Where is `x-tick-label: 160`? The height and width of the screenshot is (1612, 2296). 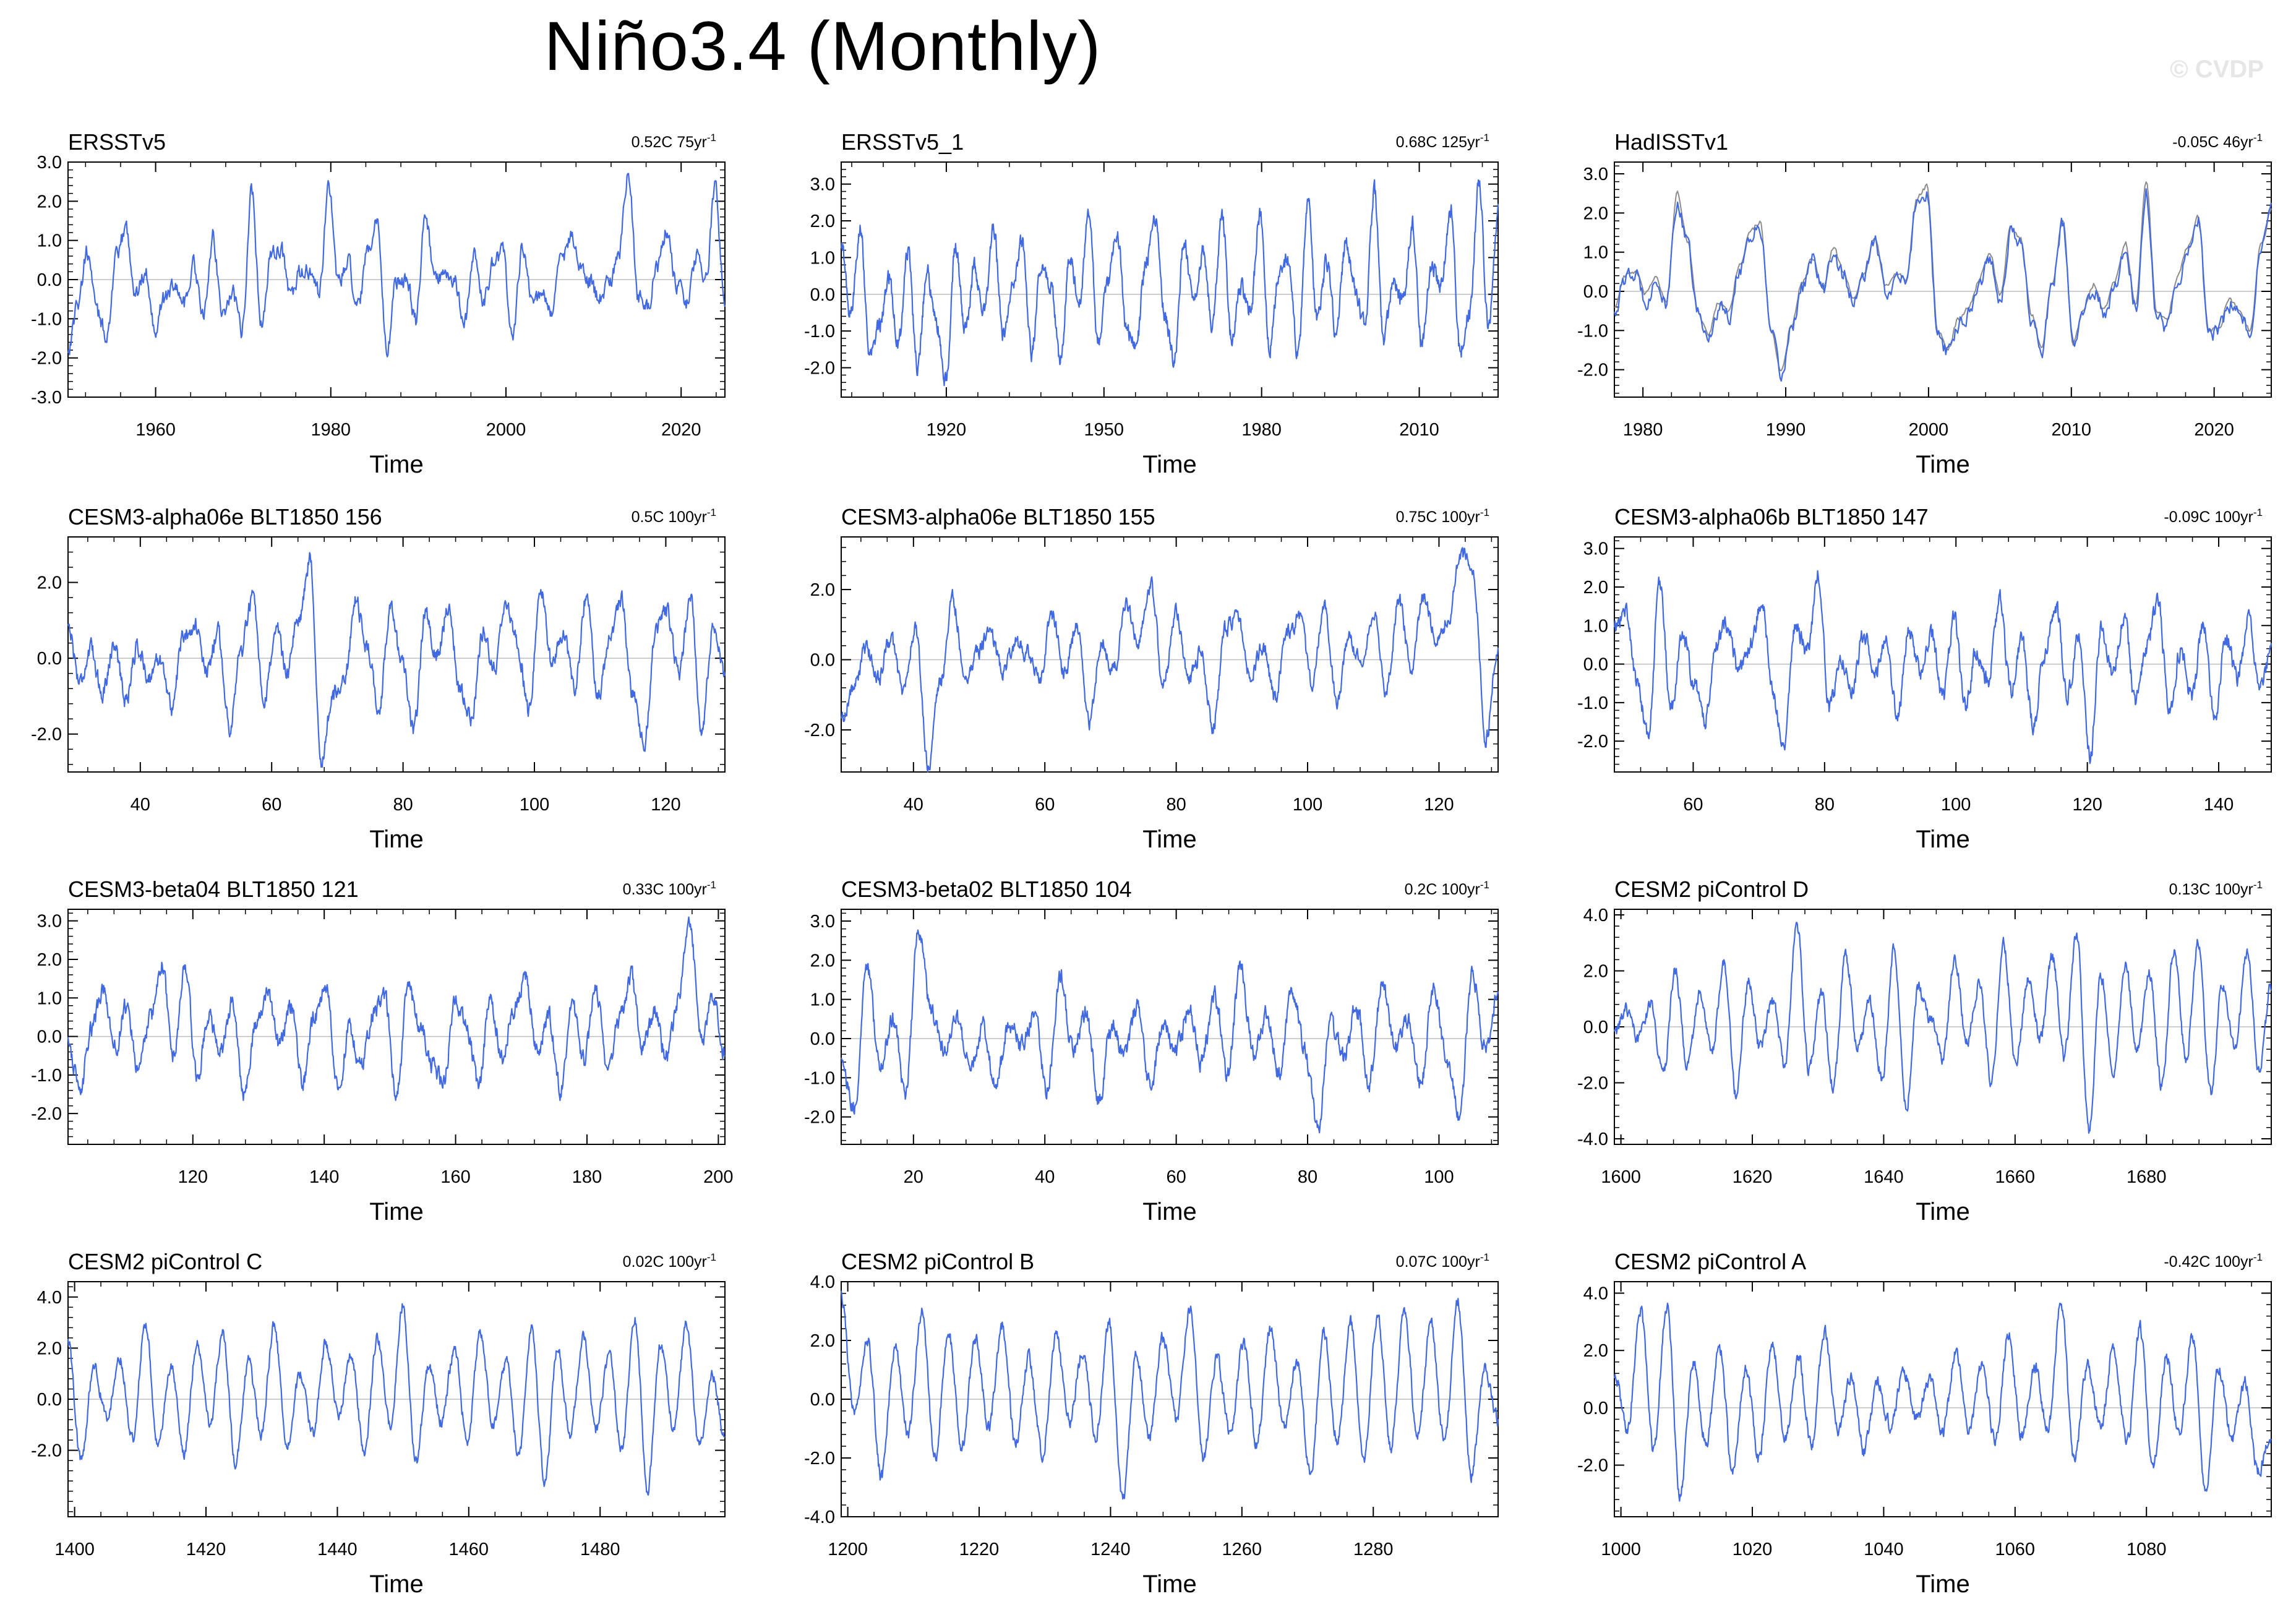
x-tick-label: 160 is located at coordinates (455, 1177).